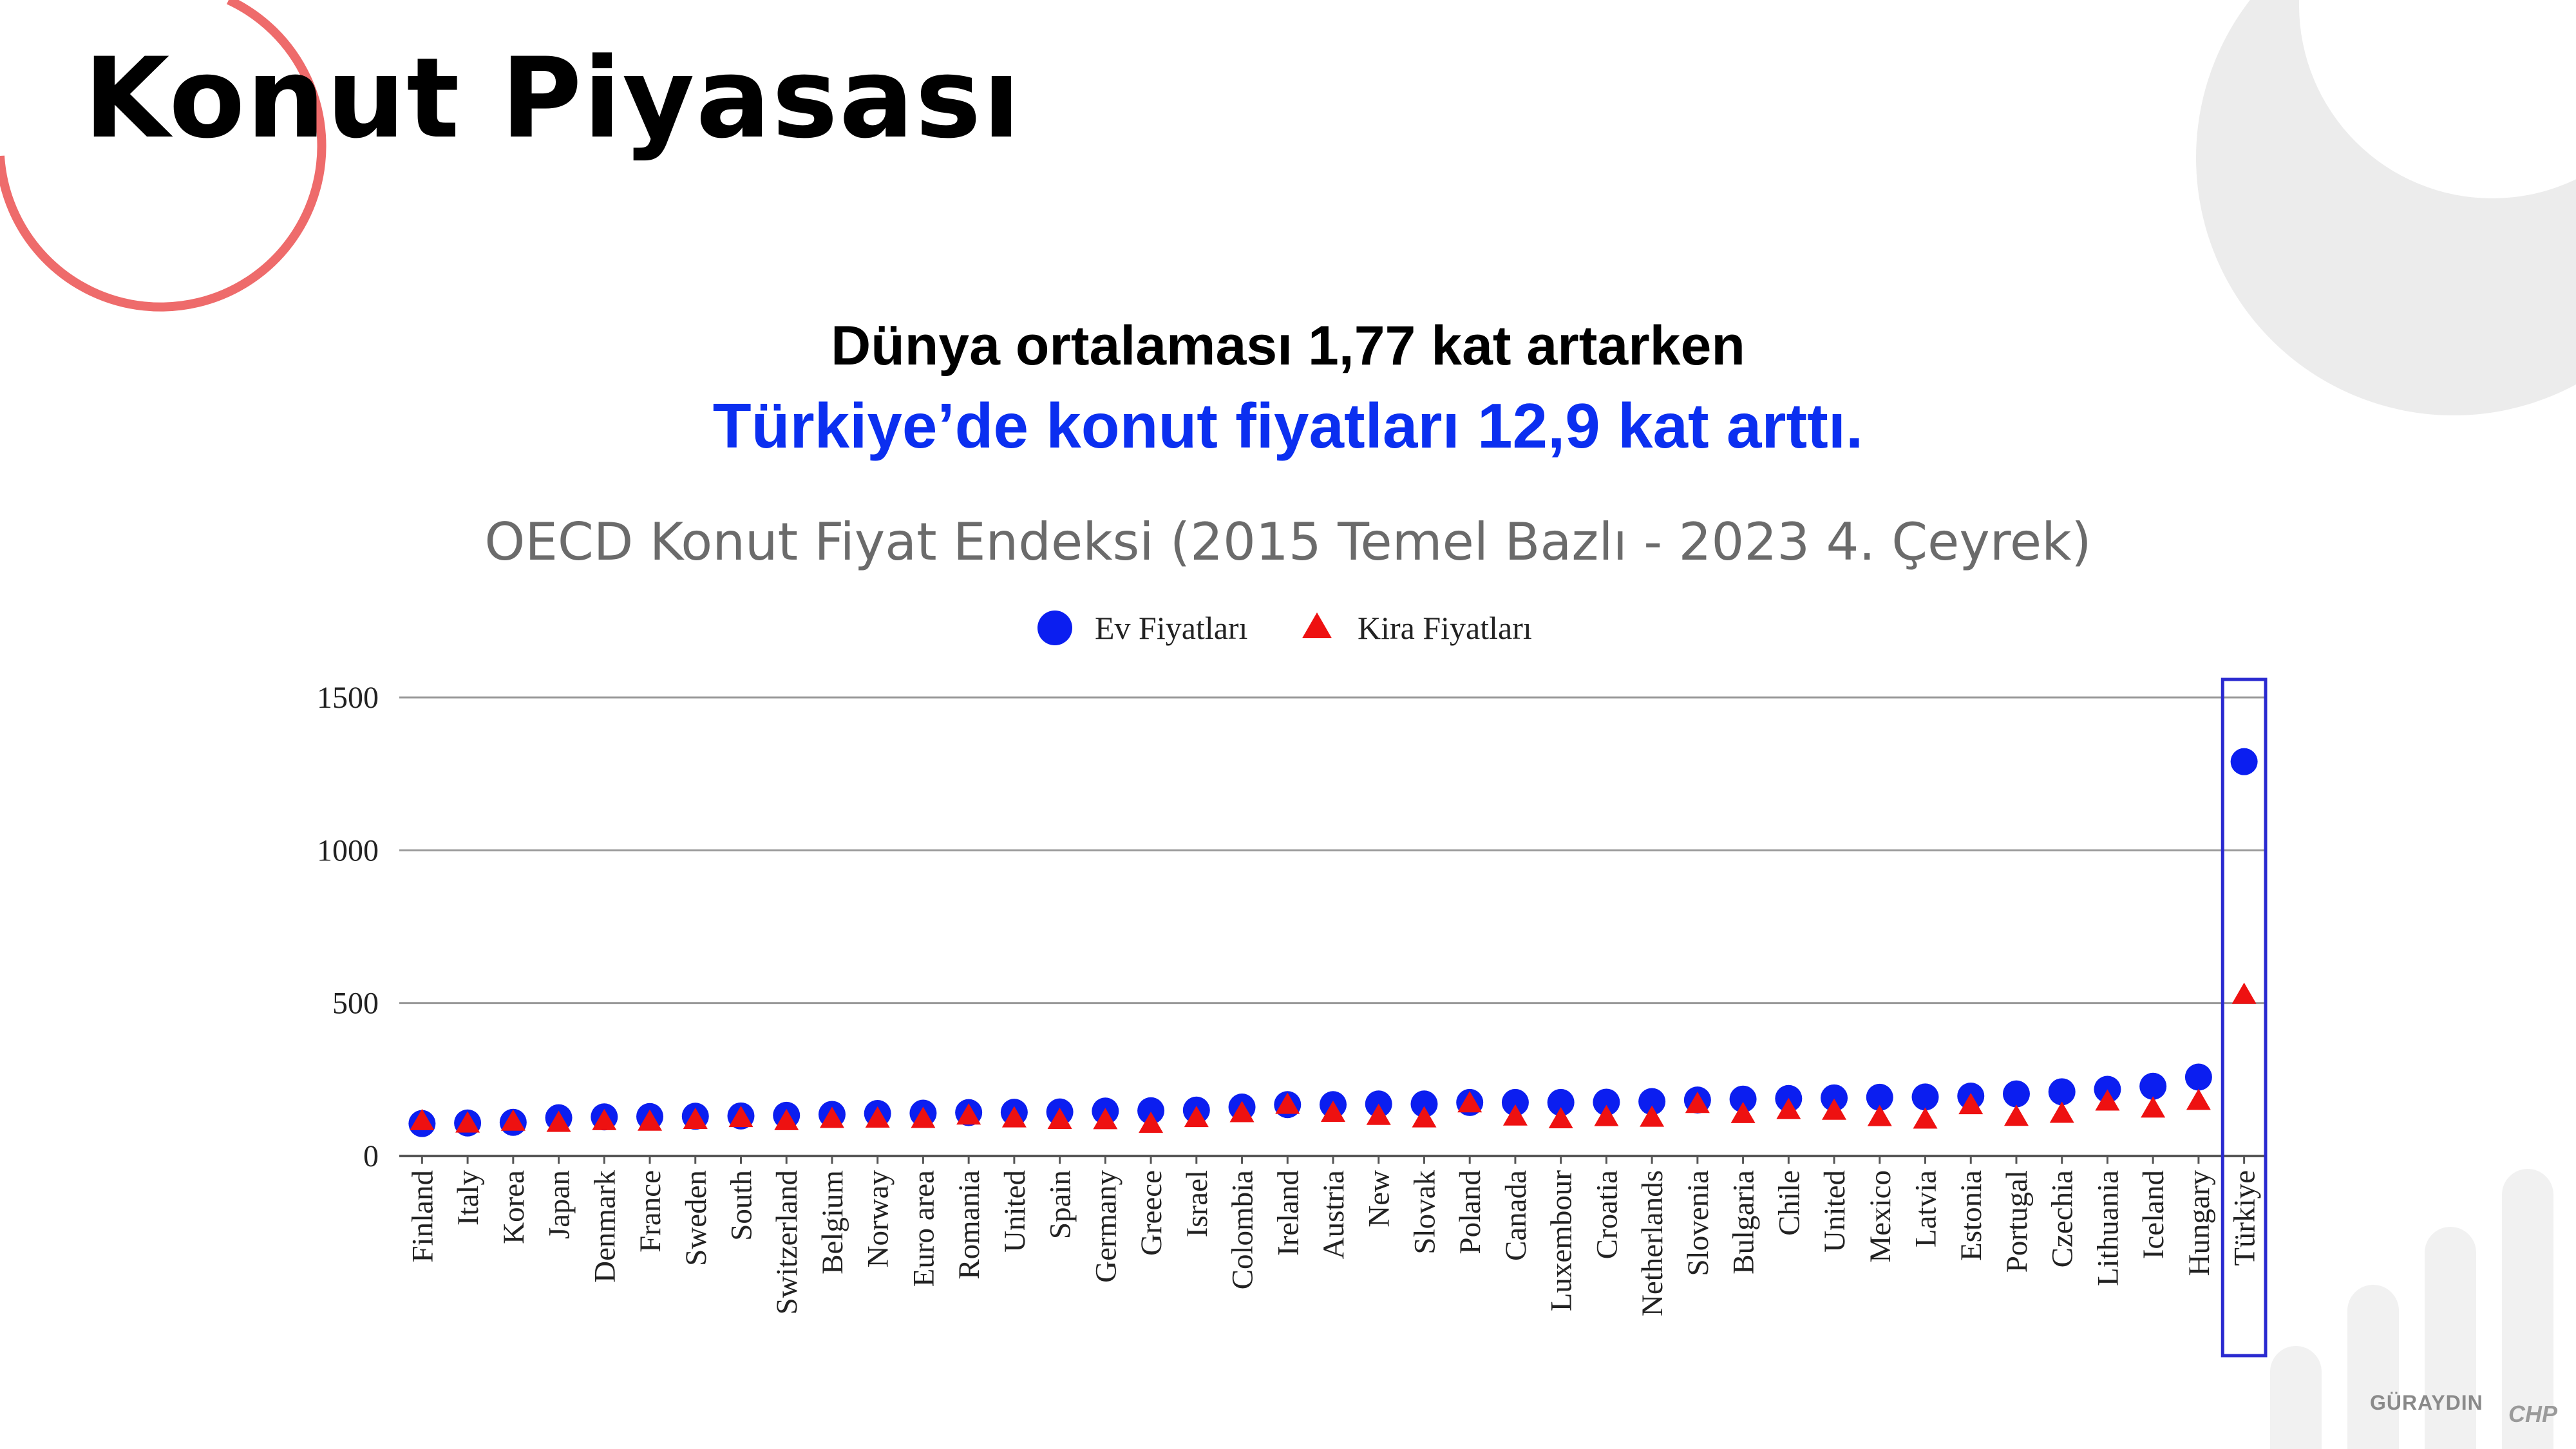 The width and height of the screenshot is (2576, 1449). I want to click on x-tick-label: Chile, so click(1789, 1203).